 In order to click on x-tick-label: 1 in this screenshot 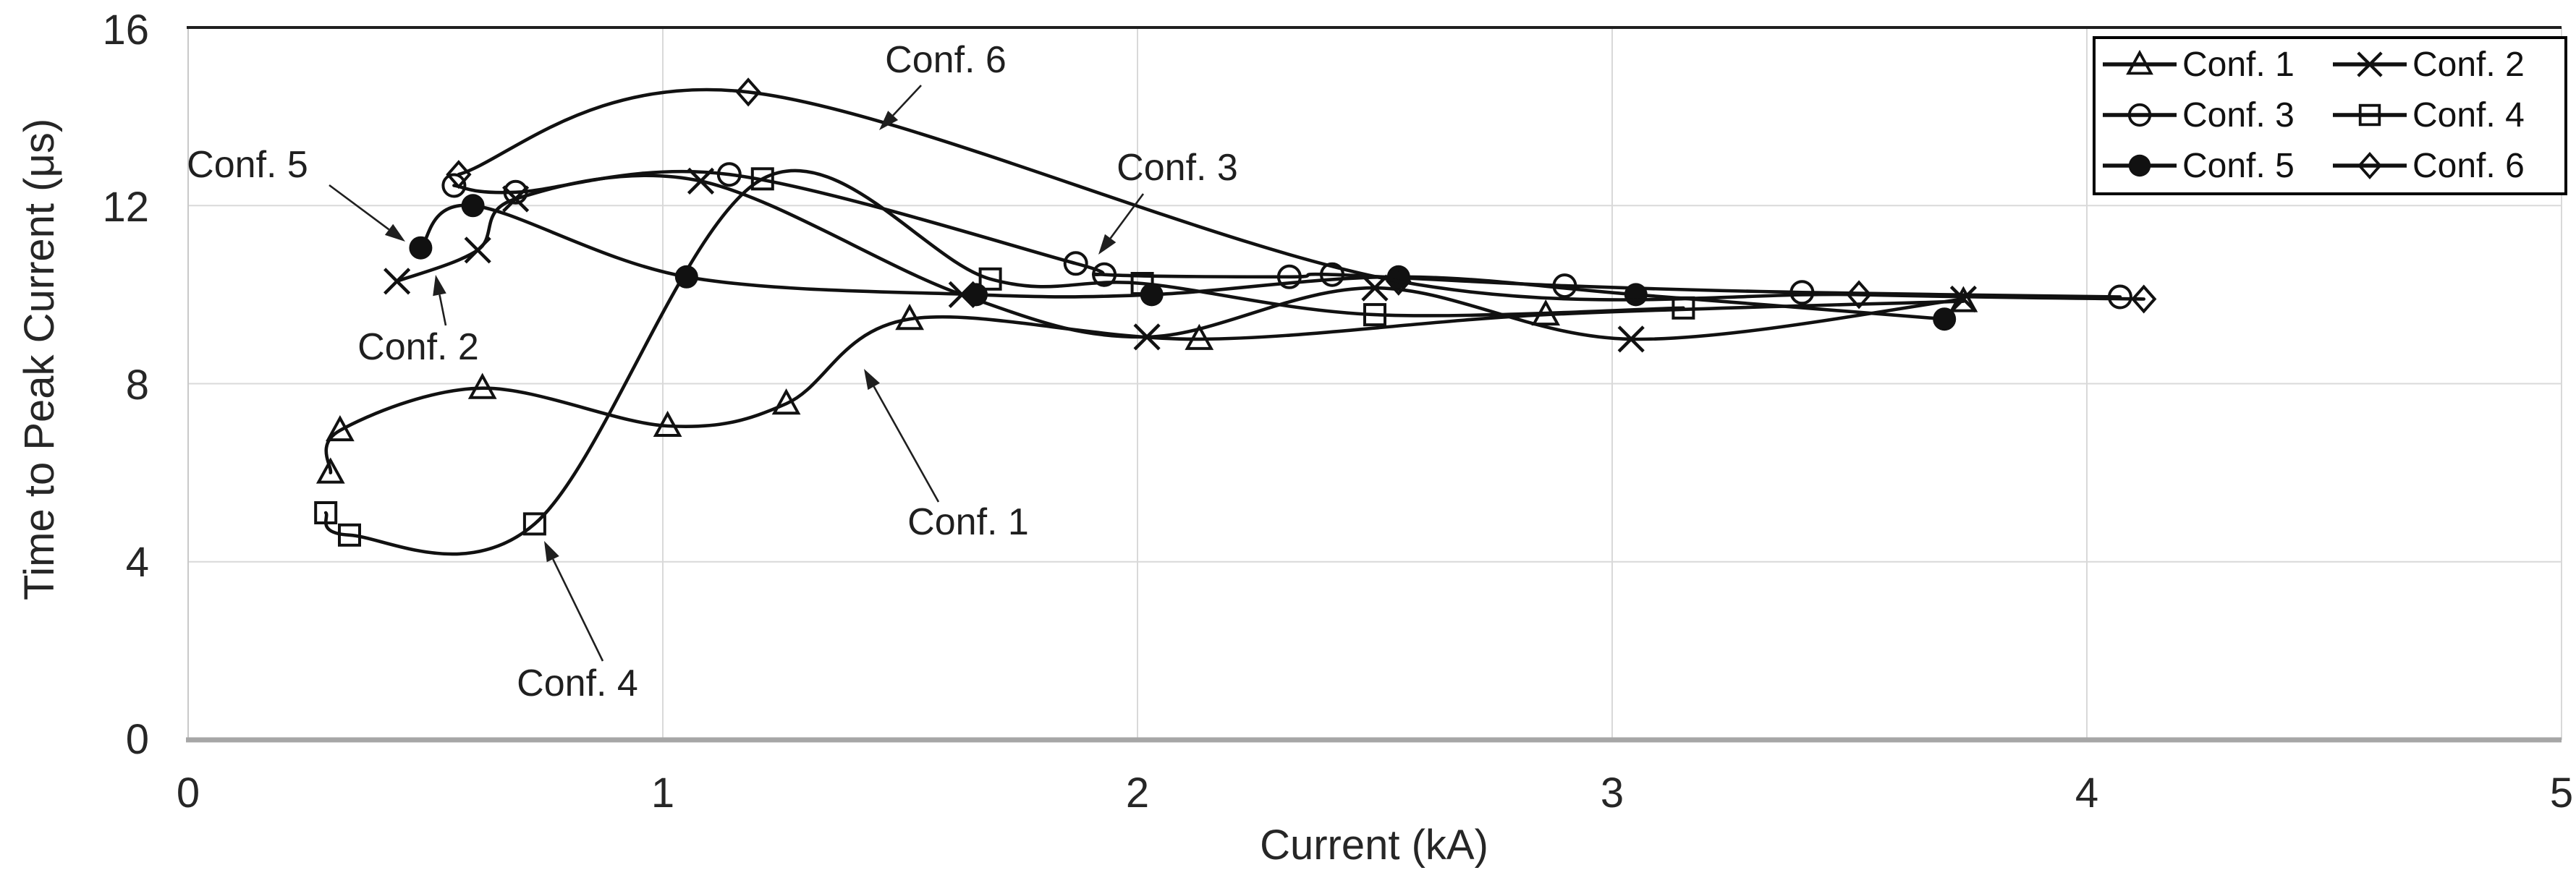, I will do `click(663, 793)`.